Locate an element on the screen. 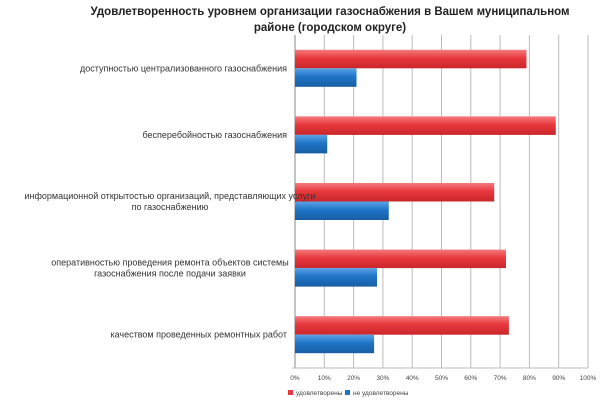  category-label: газоснабжения после подачи заявки is located at coordinates (170, 274).